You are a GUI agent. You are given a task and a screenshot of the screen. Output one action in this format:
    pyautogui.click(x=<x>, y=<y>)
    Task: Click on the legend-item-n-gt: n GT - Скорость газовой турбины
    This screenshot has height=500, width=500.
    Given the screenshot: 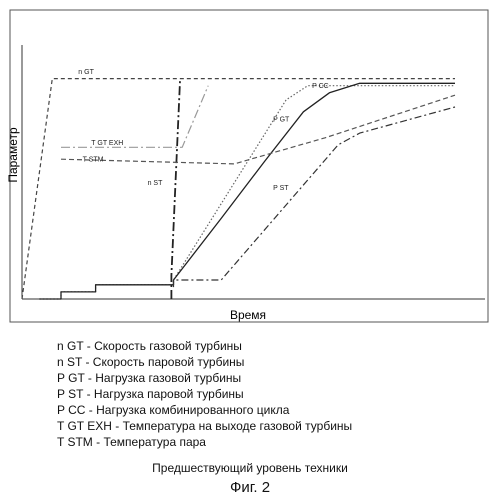 What is the action you would take?
    pyautogui.click(x=204, y=346)
    